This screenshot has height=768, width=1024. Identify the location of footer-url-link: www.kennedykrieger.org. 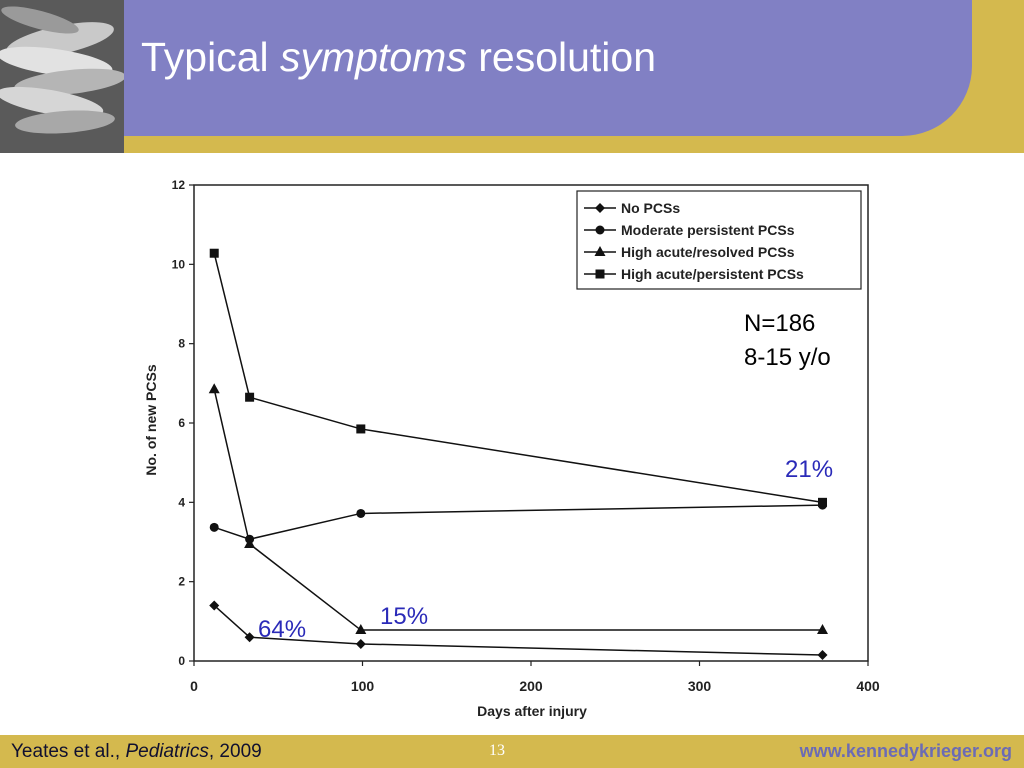
(905, 751).